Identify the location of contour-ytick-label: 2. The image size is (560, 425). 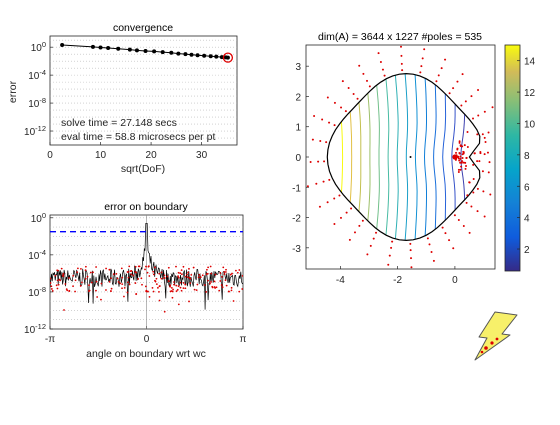
(298, 97).